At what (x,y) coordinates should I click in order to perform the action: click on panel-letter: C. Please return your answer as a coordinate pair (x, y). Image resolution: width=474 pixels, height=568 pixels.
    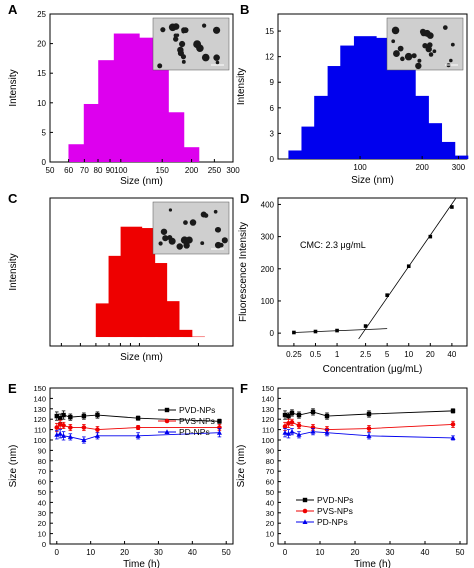
    Looking at the image, I should click on (13, 198).